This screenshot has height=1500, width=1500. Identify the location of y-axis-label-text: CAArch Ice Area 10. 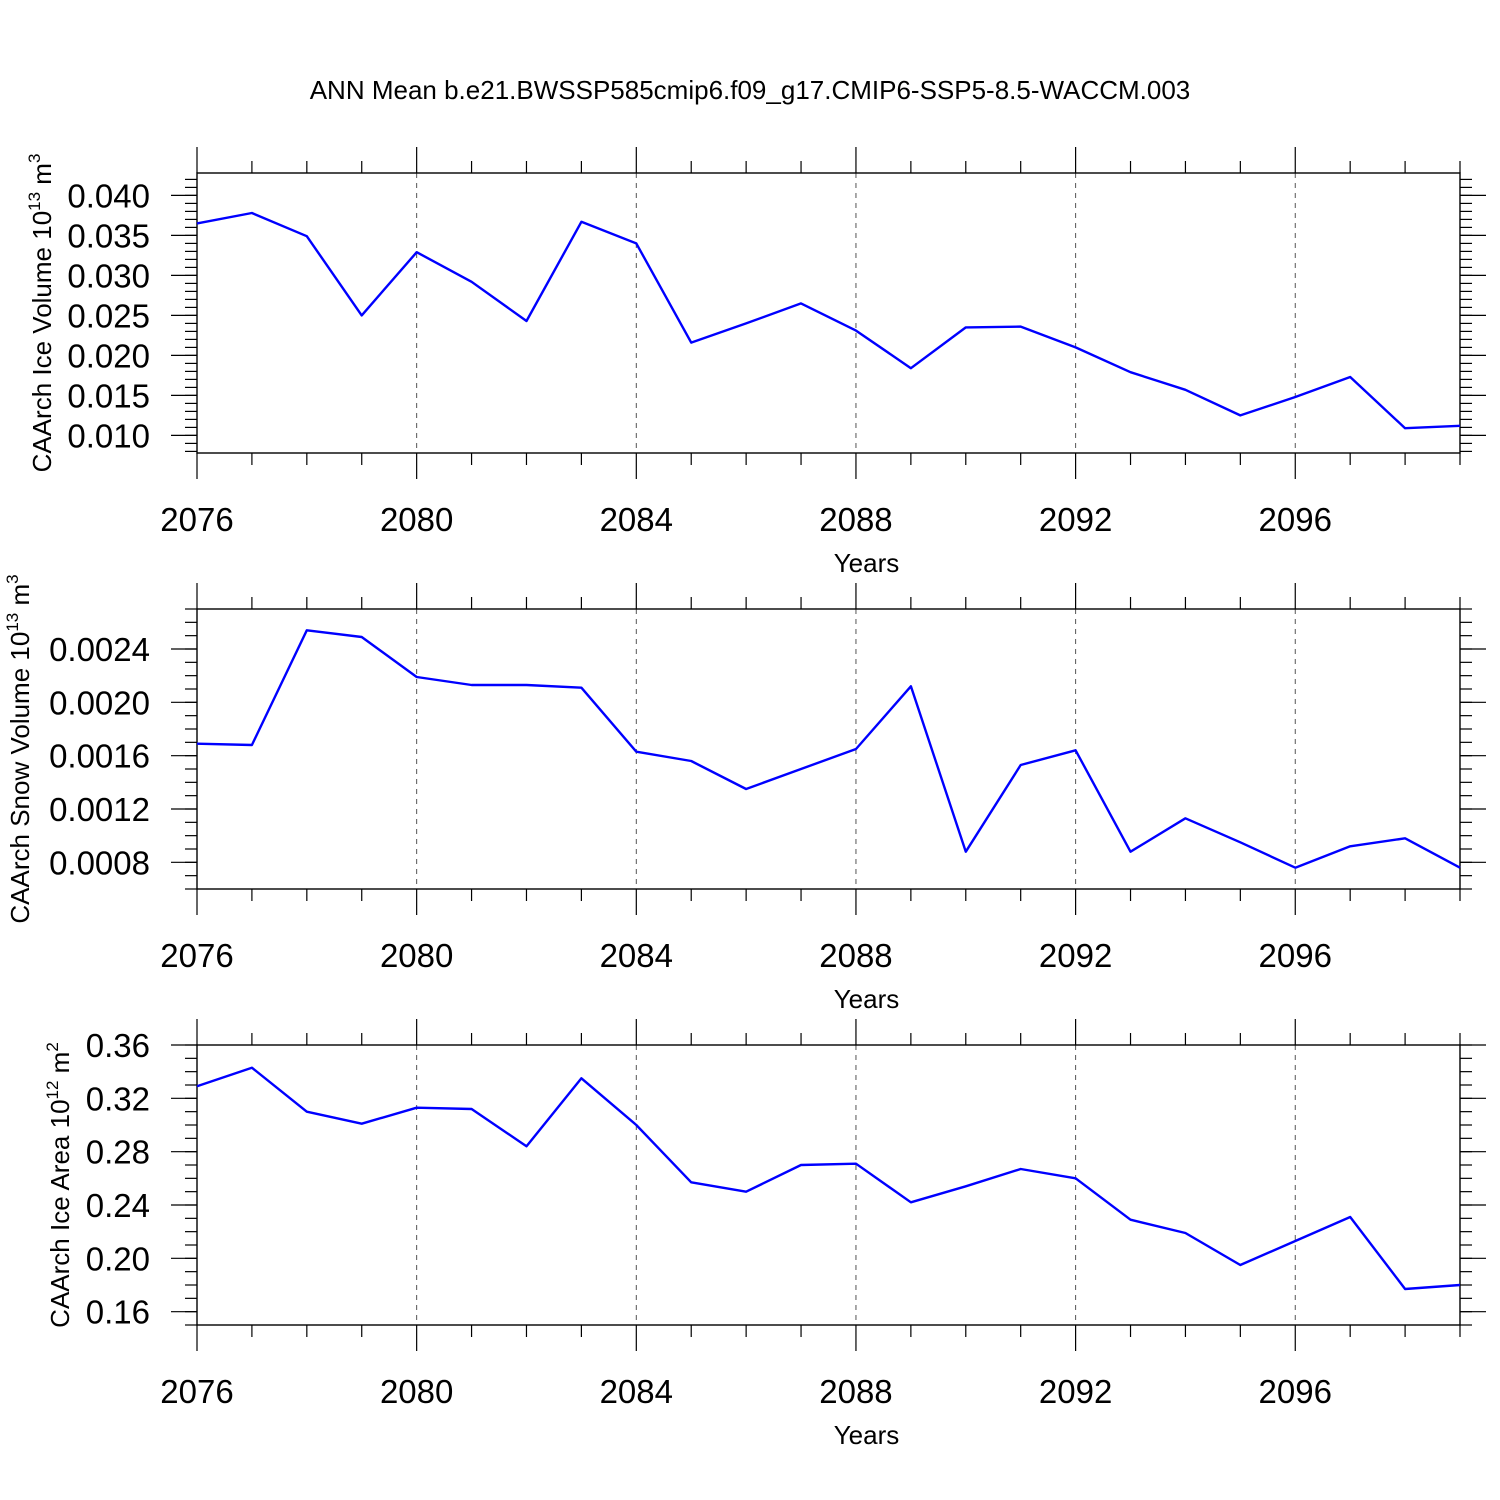
(60, 1213).